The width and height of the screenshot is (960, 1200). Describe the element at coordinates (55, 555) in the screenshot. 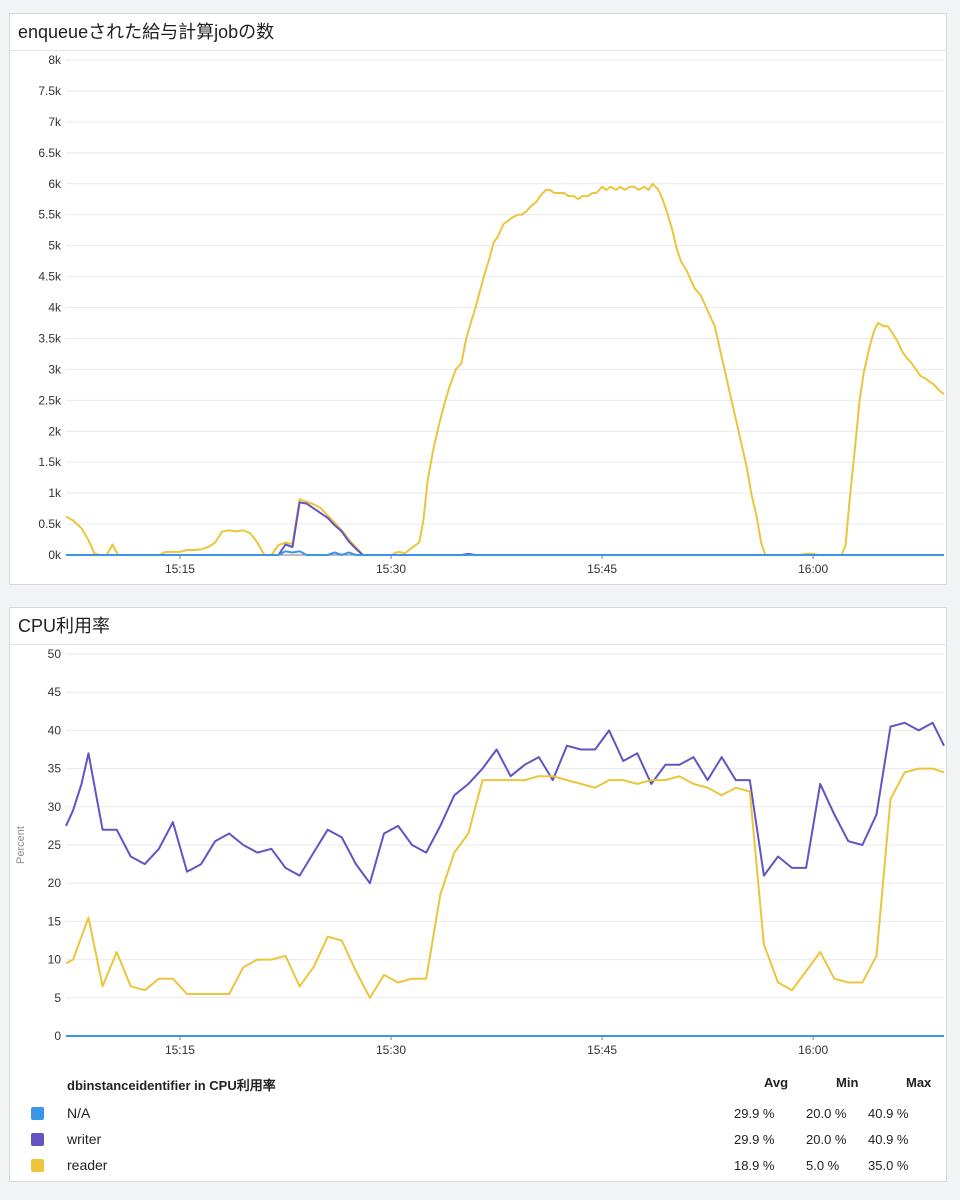

I see `y-tick-label: 0k` at that location.